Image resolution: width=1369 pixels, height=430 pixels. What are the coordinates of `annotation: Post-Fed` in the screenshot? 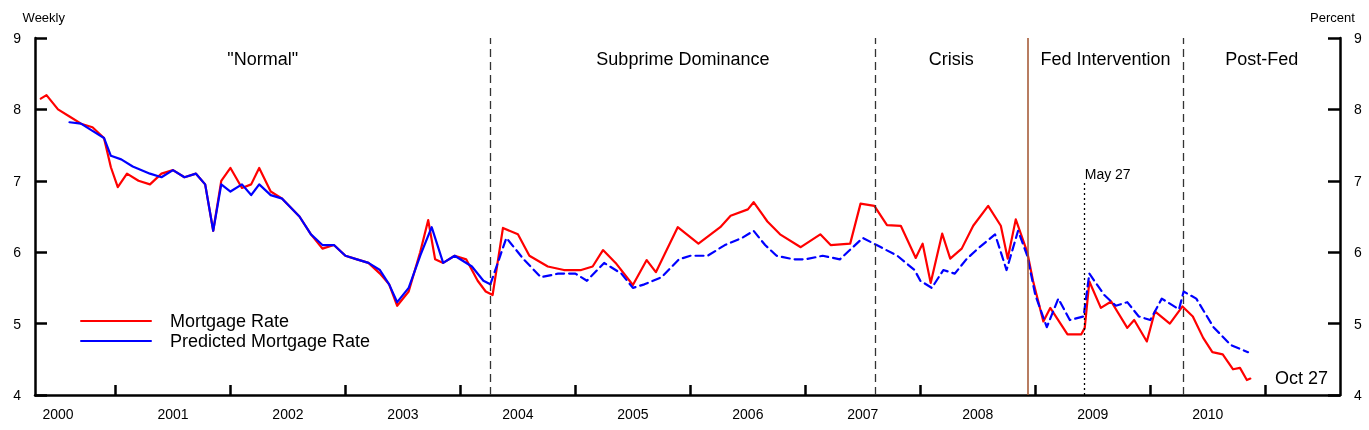 It's located at (1262, 59).